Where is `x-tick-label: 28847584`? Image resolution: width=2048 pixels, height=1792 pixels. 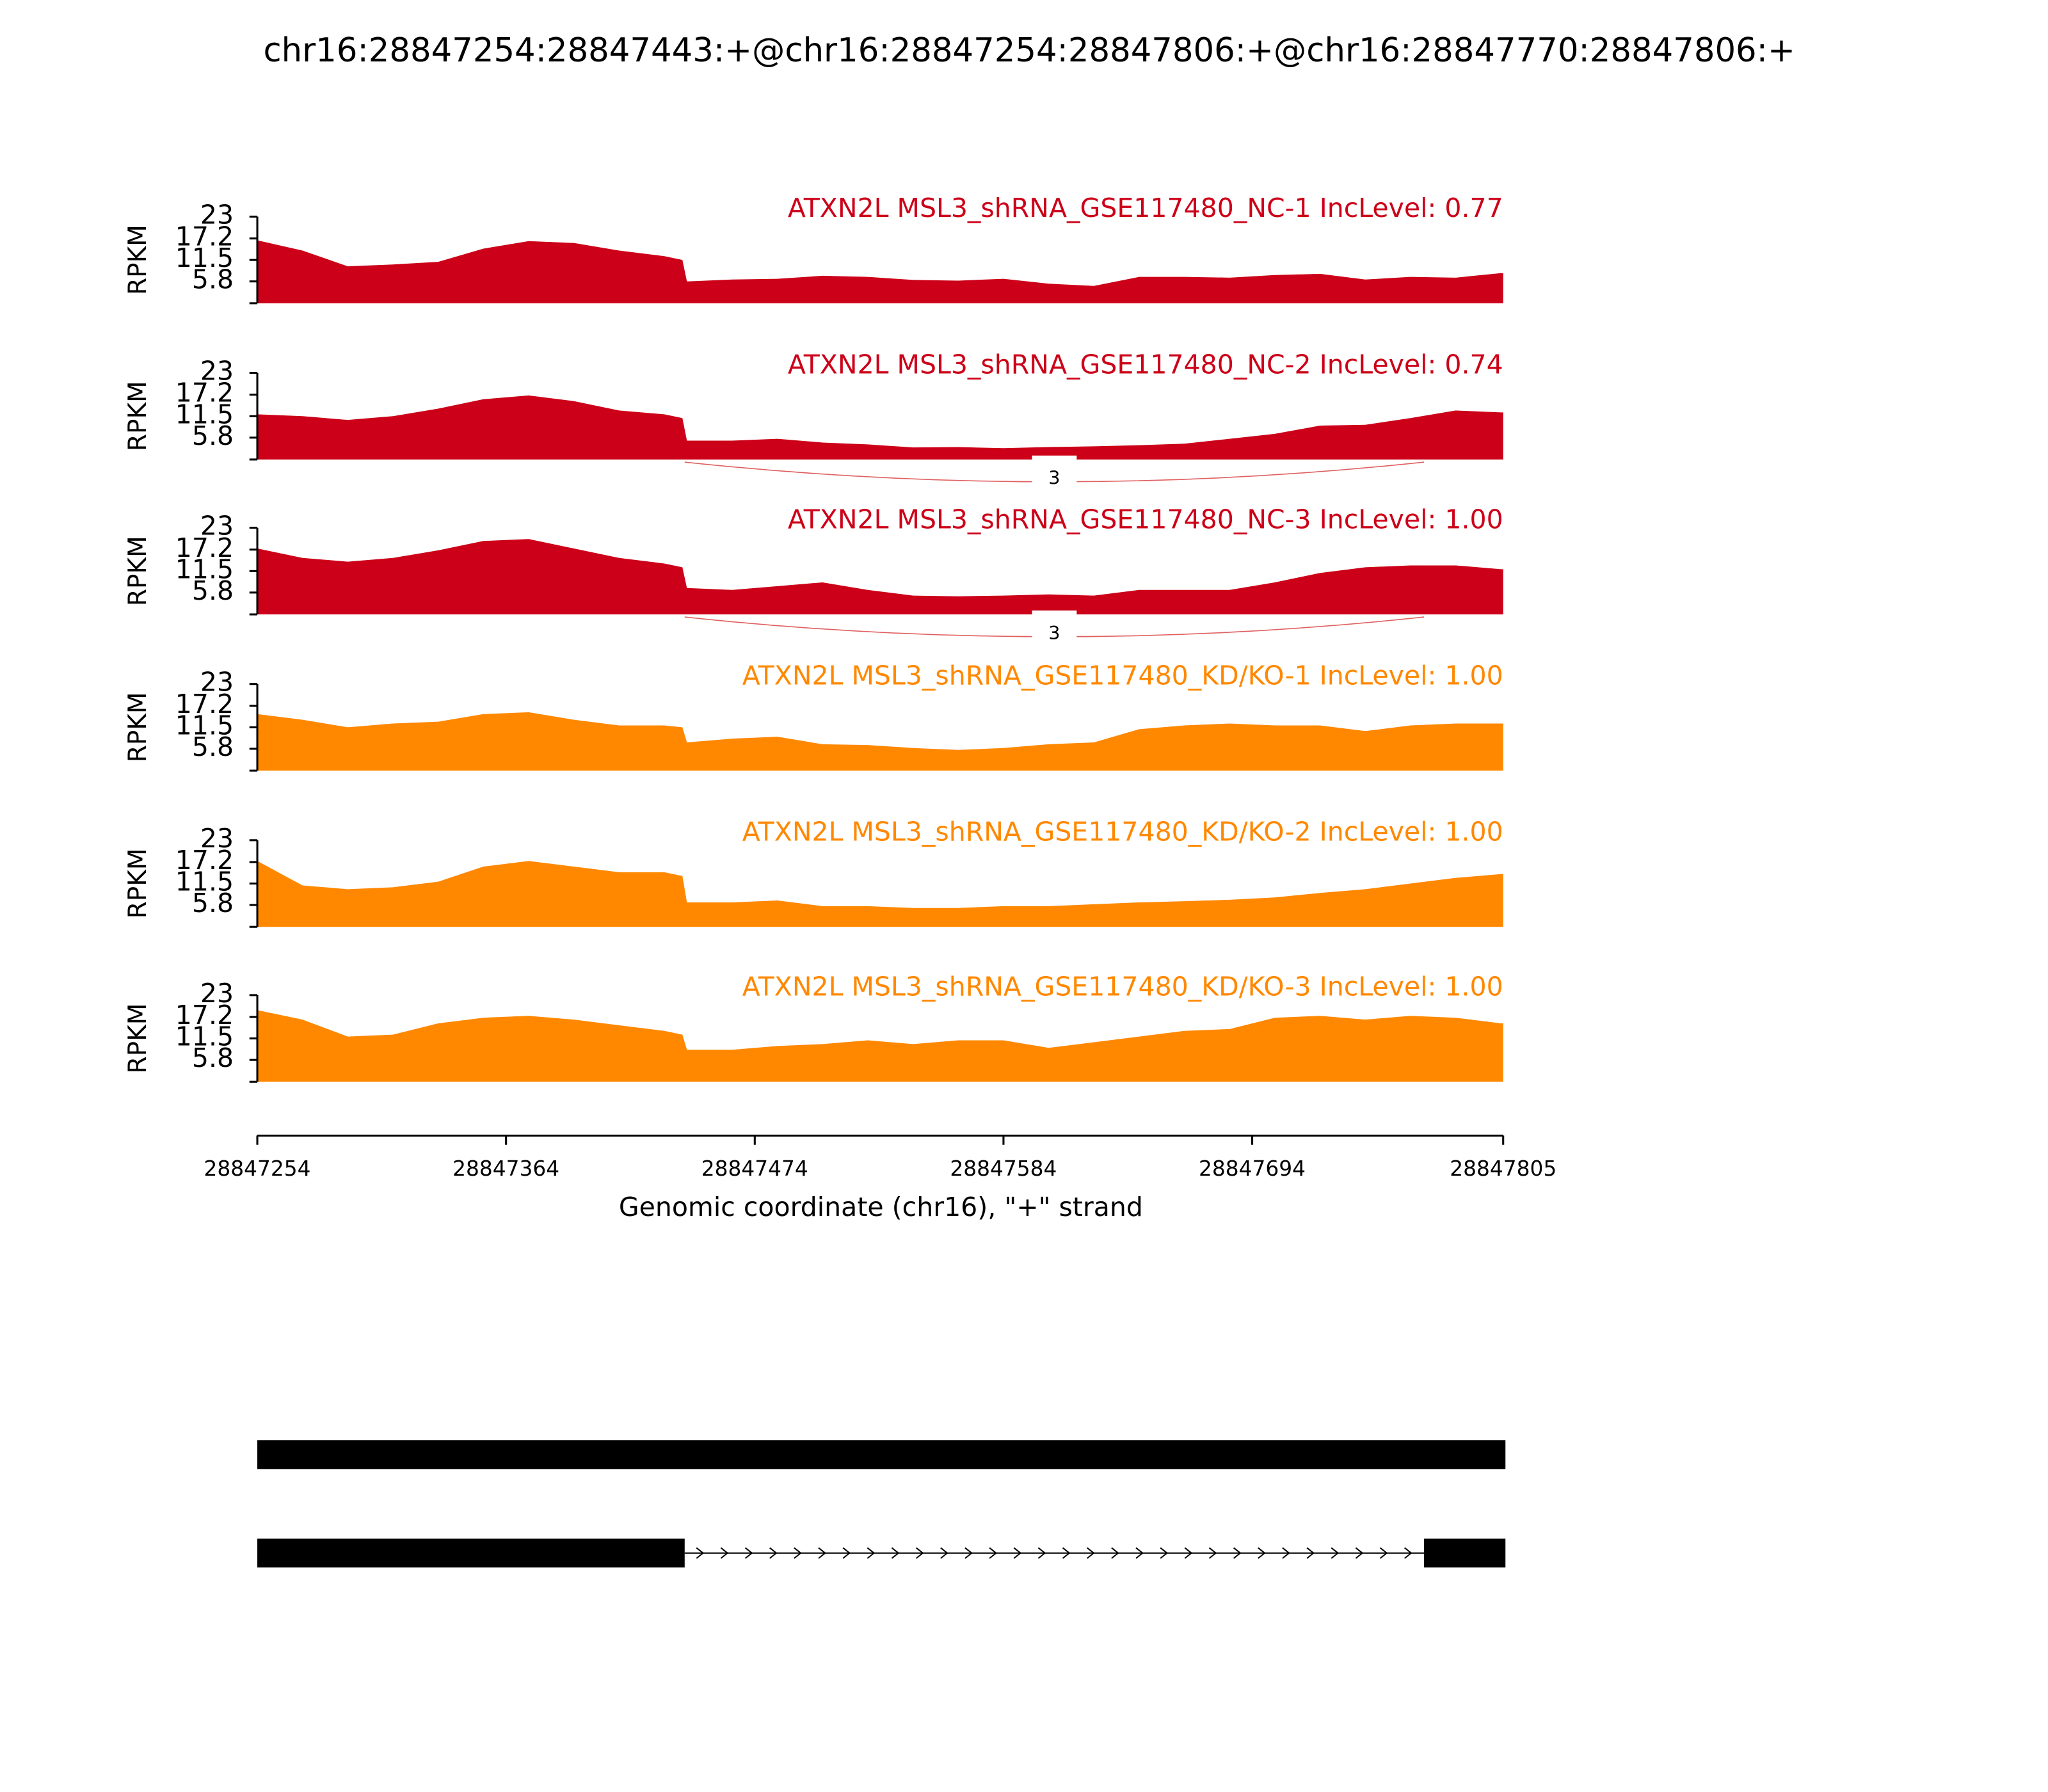
x-tick-label: 28847584 is located at coordinates (1003, 1168).